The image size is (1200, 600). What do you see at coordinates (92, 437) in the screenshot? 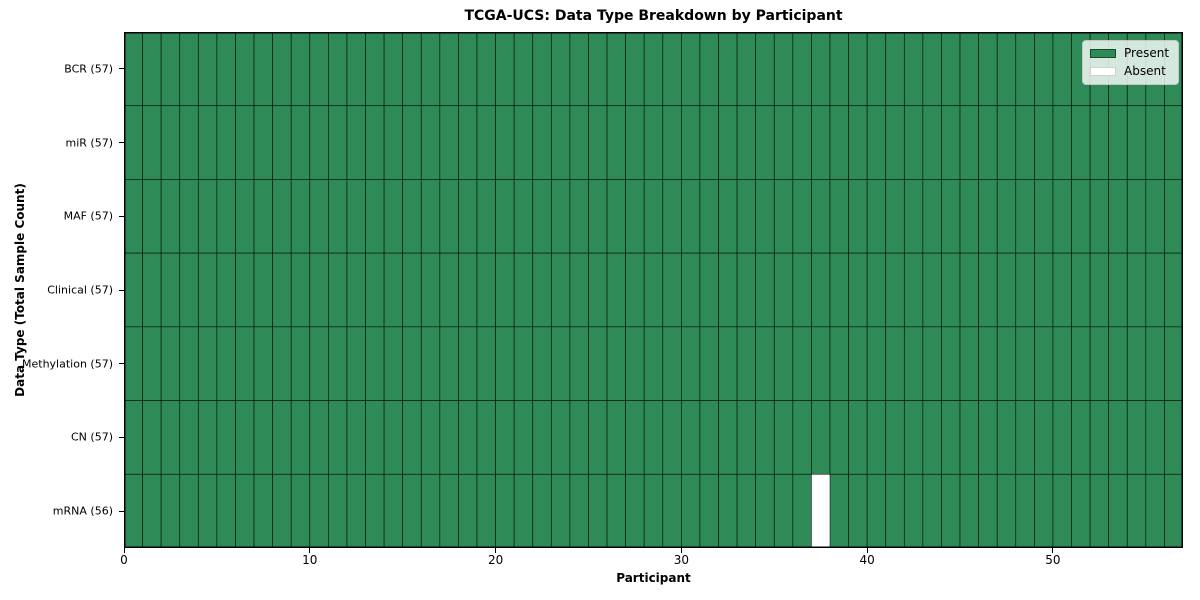
I see `y-tick-label: CN (57)` at bounding box center [92, 437].